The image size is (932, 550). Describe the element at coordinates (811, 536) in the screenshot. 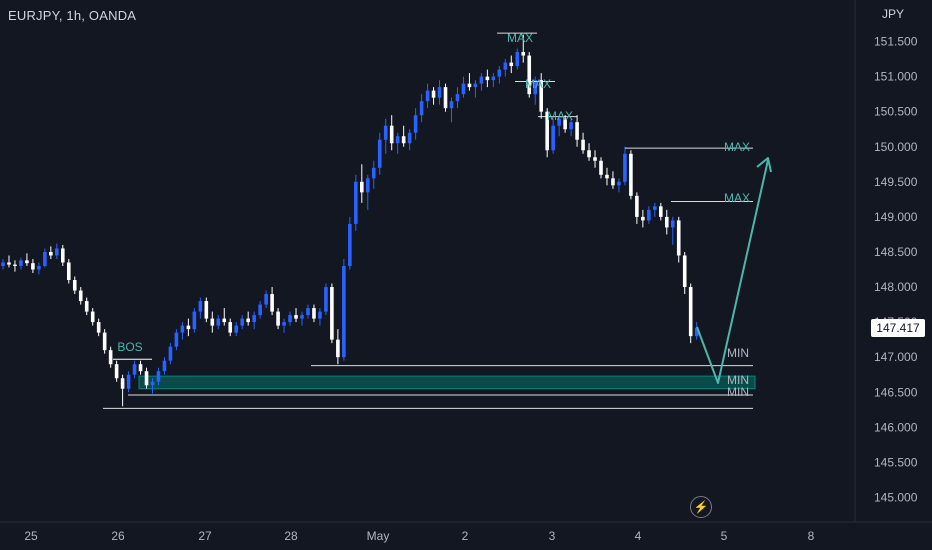

I see `x-tick-label: 8` at that location.